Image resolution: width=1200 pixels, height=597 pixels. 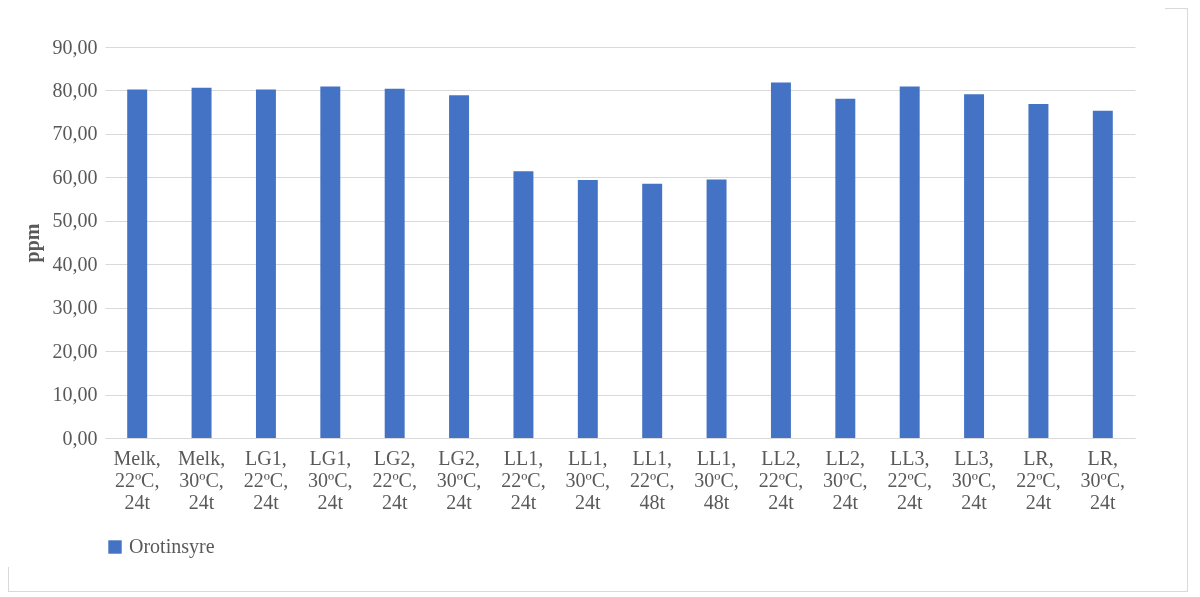 I want to click on x-tick-label: LR, 22ºC, 24t, so click(x=1038, y=479).